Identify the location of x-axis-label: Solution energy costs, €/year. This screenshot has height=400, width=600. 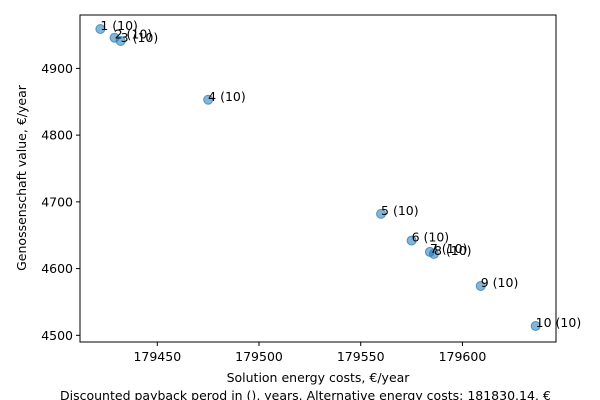
(319, 377).